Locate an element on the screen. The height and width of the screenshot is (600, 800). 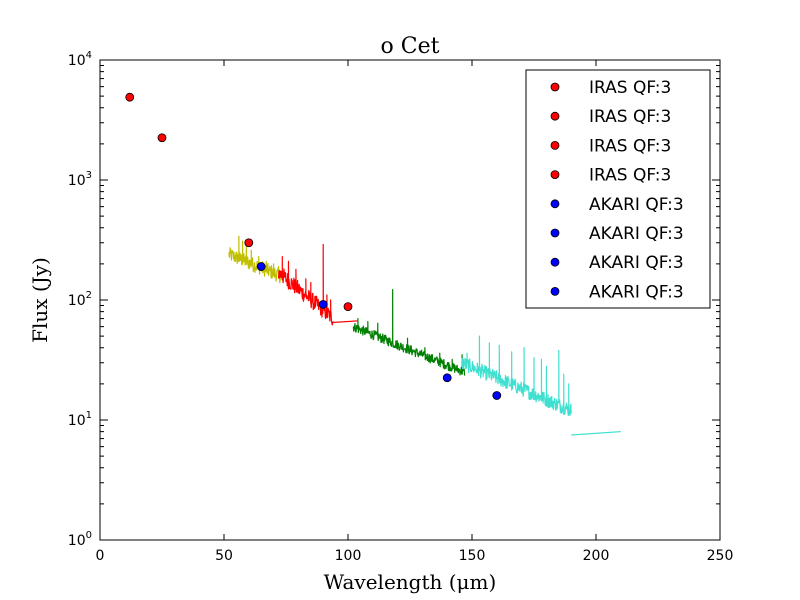
y-tick-exponent: 1 is located at coordinates (89, 415).